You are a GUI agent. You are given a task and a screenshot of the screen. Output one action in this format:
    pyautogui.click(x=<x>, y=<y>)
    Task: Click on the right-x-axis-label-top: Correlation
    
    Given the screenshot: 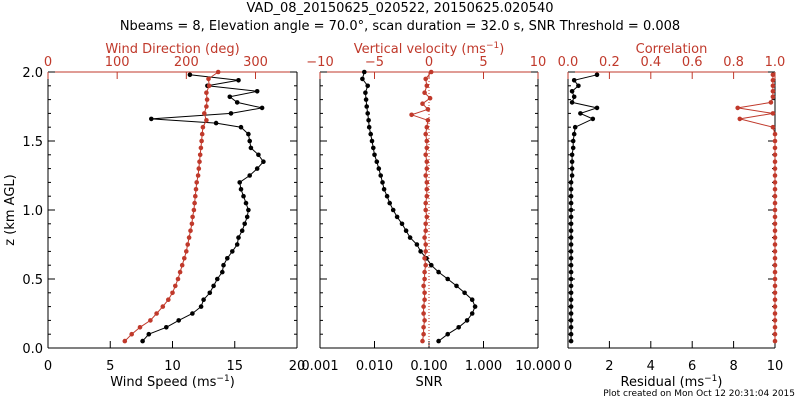 What is the action you would take?
    pyautogui.click(x=672, y=49)
    